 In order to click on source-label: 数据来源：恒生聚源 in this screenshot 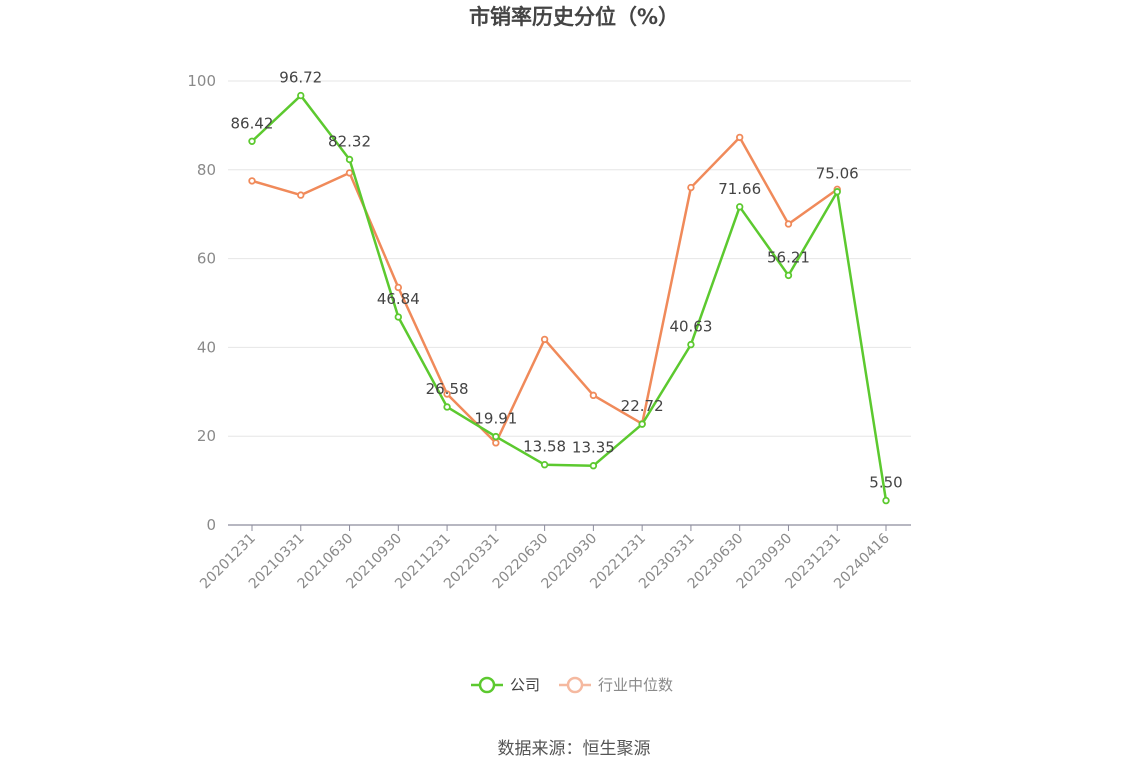, I will do `click(574, 749)`.